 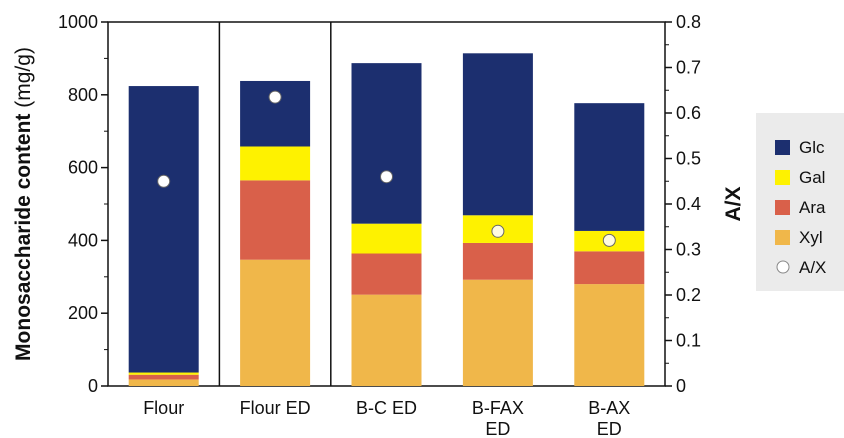 What do you see at coordinates (782, 207) in the screenshot?
I see `legend-swatch-ara` at bounding box center [782, 207].